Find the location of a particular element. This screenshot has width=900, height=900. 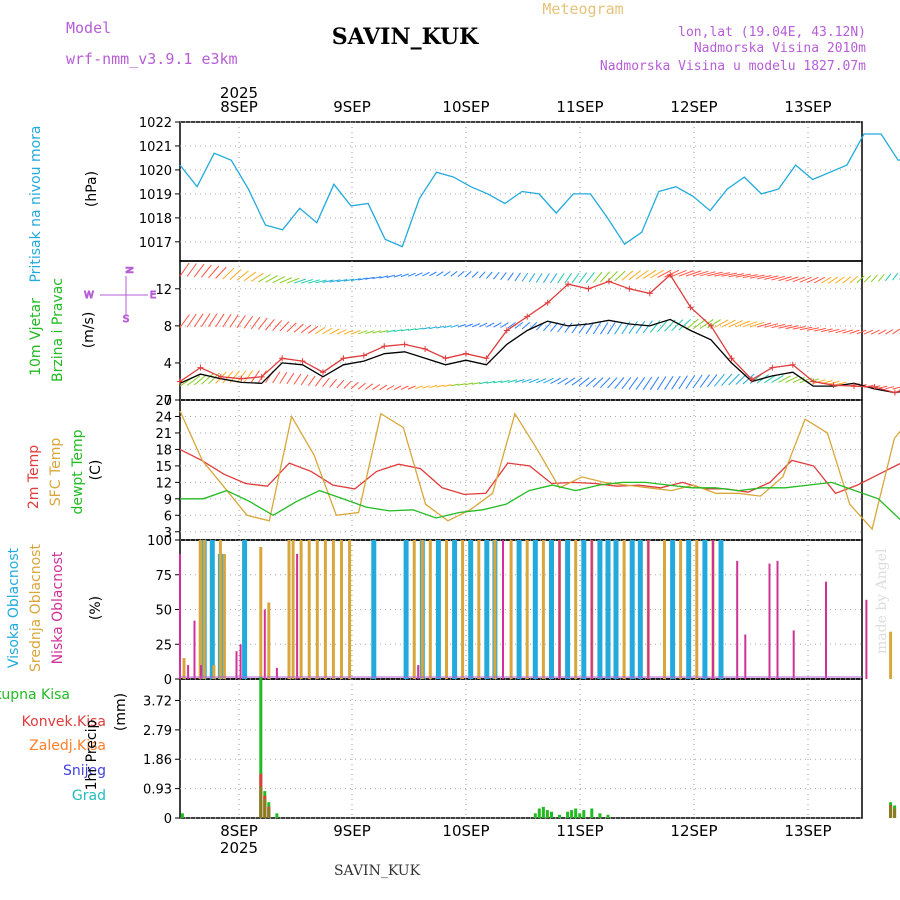

top-day-label: 9SEP is located at coordinates (352, 107).